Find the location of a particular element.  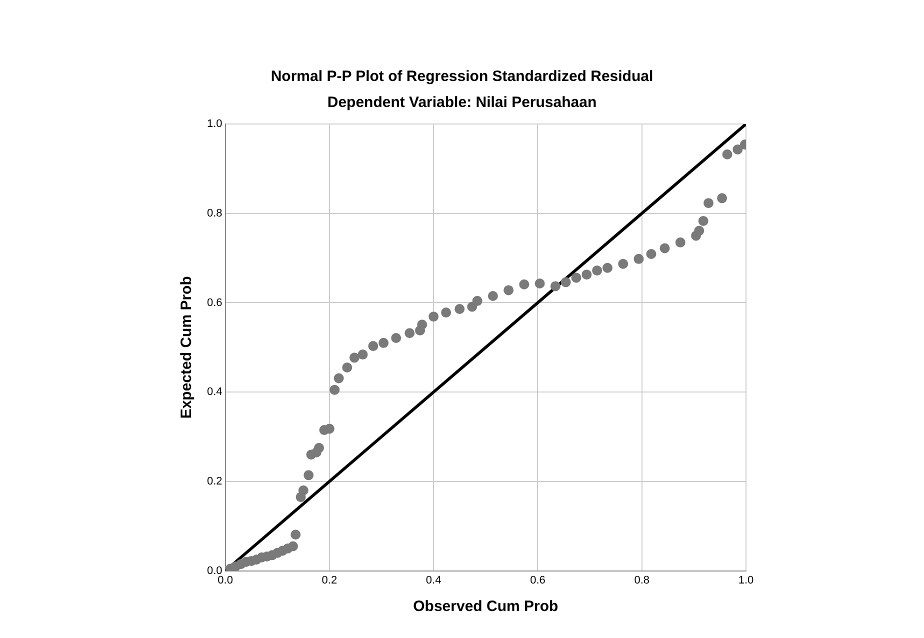

chart-subtitle: Dependent Variable: Nilai Perusahaan is located at coordinates (462, 102).